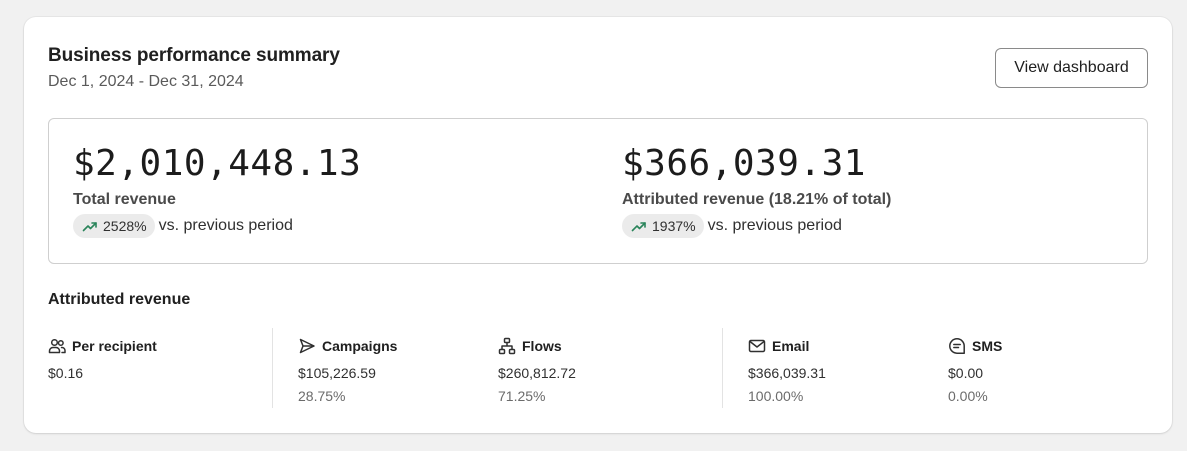 The width and height of the screenshot is (1187, 451). What do you see at coordinates (124, 199) in the screenshot?
I see `total-revenue-label: Total revenue` at bounding box center [124, 199].